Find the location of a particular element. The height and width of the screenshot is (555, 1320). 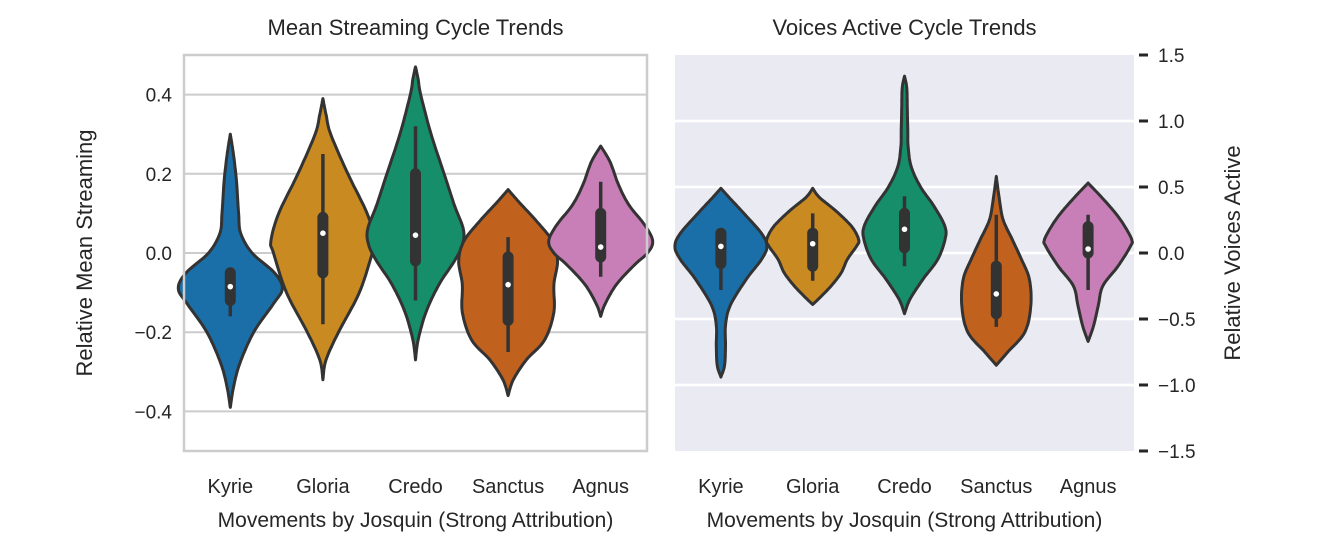

chart-title-left: Mean Streaming Cycle Trends is located at coordinates (416, 27).